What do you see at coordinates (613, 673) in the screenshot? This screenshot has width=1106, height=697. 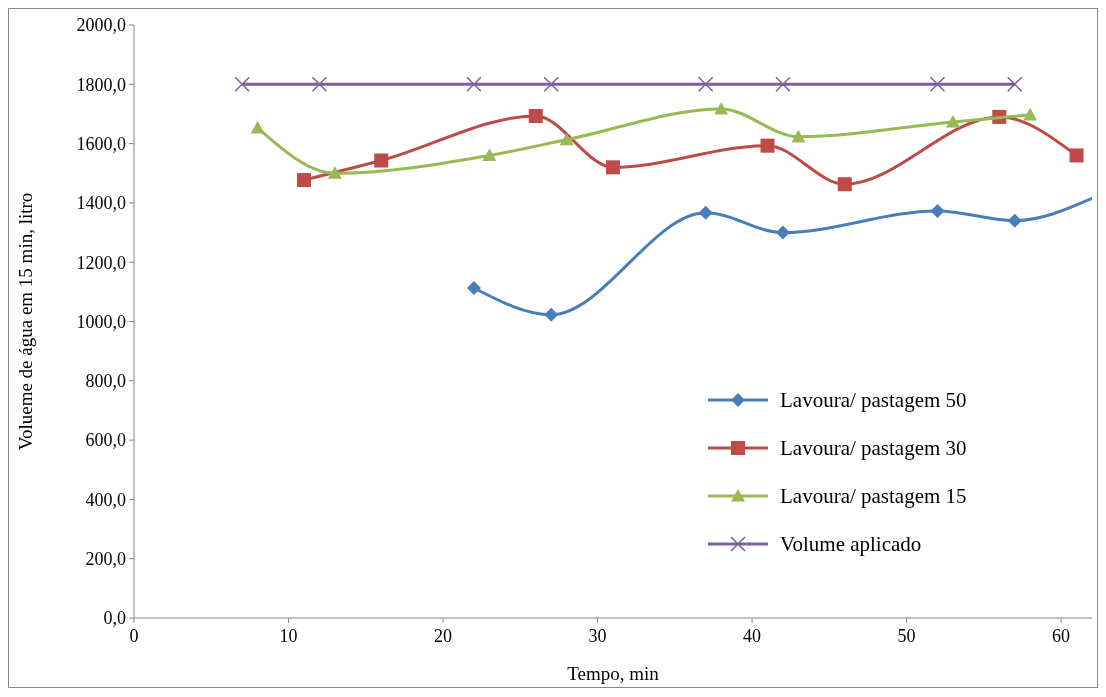 I see `x-axis-title: Tempo, min` at bounding box center [613, 673].